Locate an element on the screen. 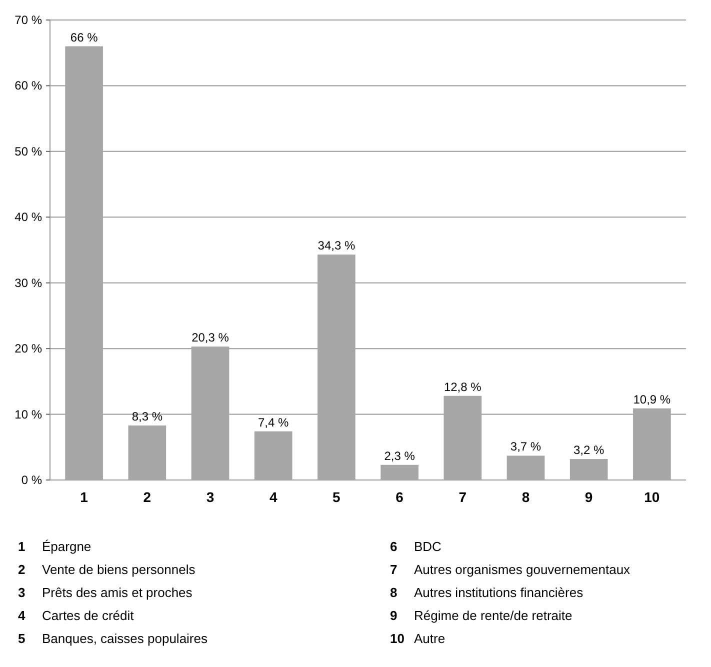  data-label: 8,3 % is located at coordinates (147, 416).